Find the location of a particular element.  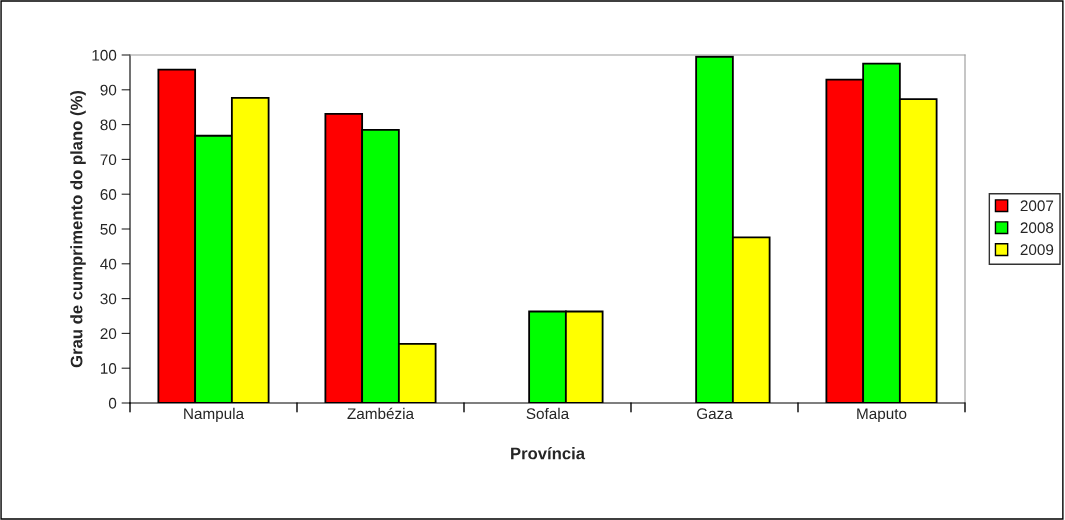

legend-label: 2008 is located at coordinates (1037, 228).